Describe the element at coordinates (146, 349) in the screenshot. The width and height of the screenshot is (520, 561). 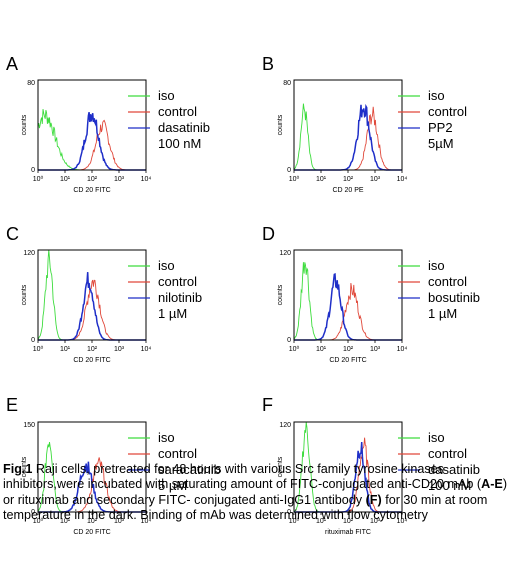
I see `x-tick-label-c-4: 10⁴` at that location.